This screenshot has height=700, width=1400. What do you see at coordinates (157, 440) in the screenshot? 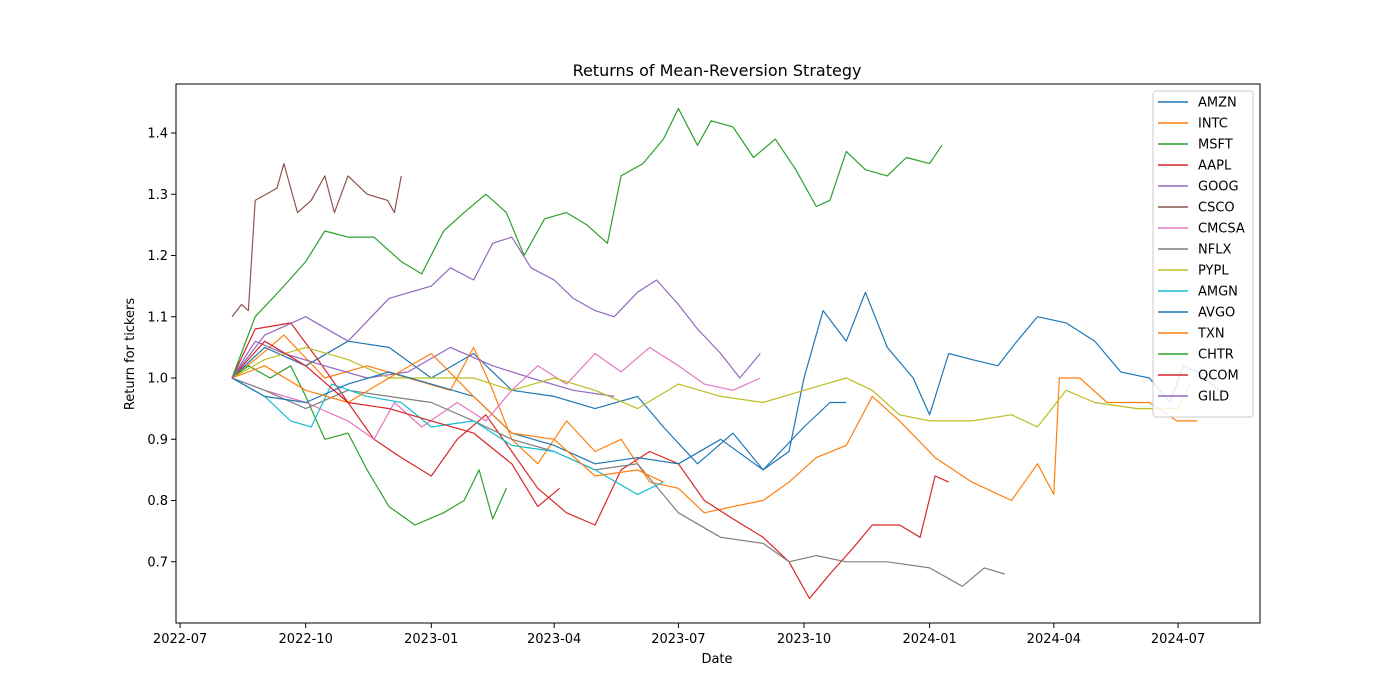
I see `y-tick-label: 0.9` at bounding box center [157, 440].